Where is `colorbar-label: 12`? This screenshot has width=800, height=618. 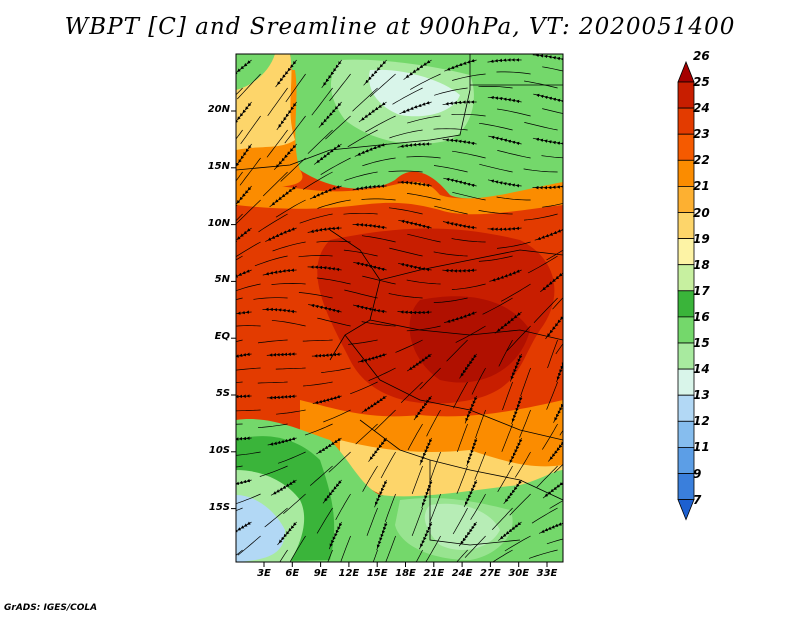
colorbar-label: 12 is located at coordinates (701, 421).